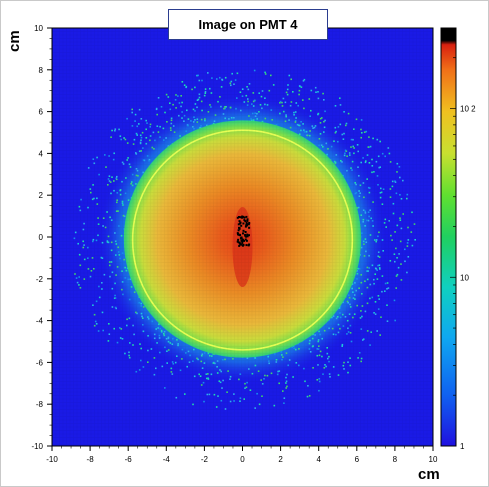 This screenshot has width=489, height=487. I want to click on colorbar-ticks: 1 10 10 2, so click(463, 239).